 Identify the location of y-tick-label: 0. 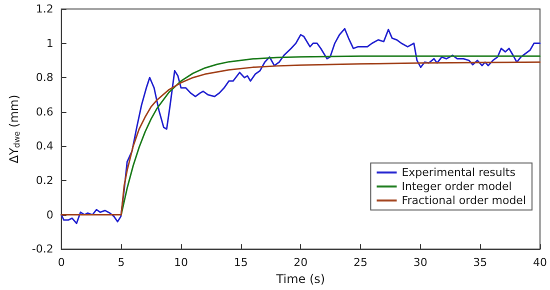
(50, 215).